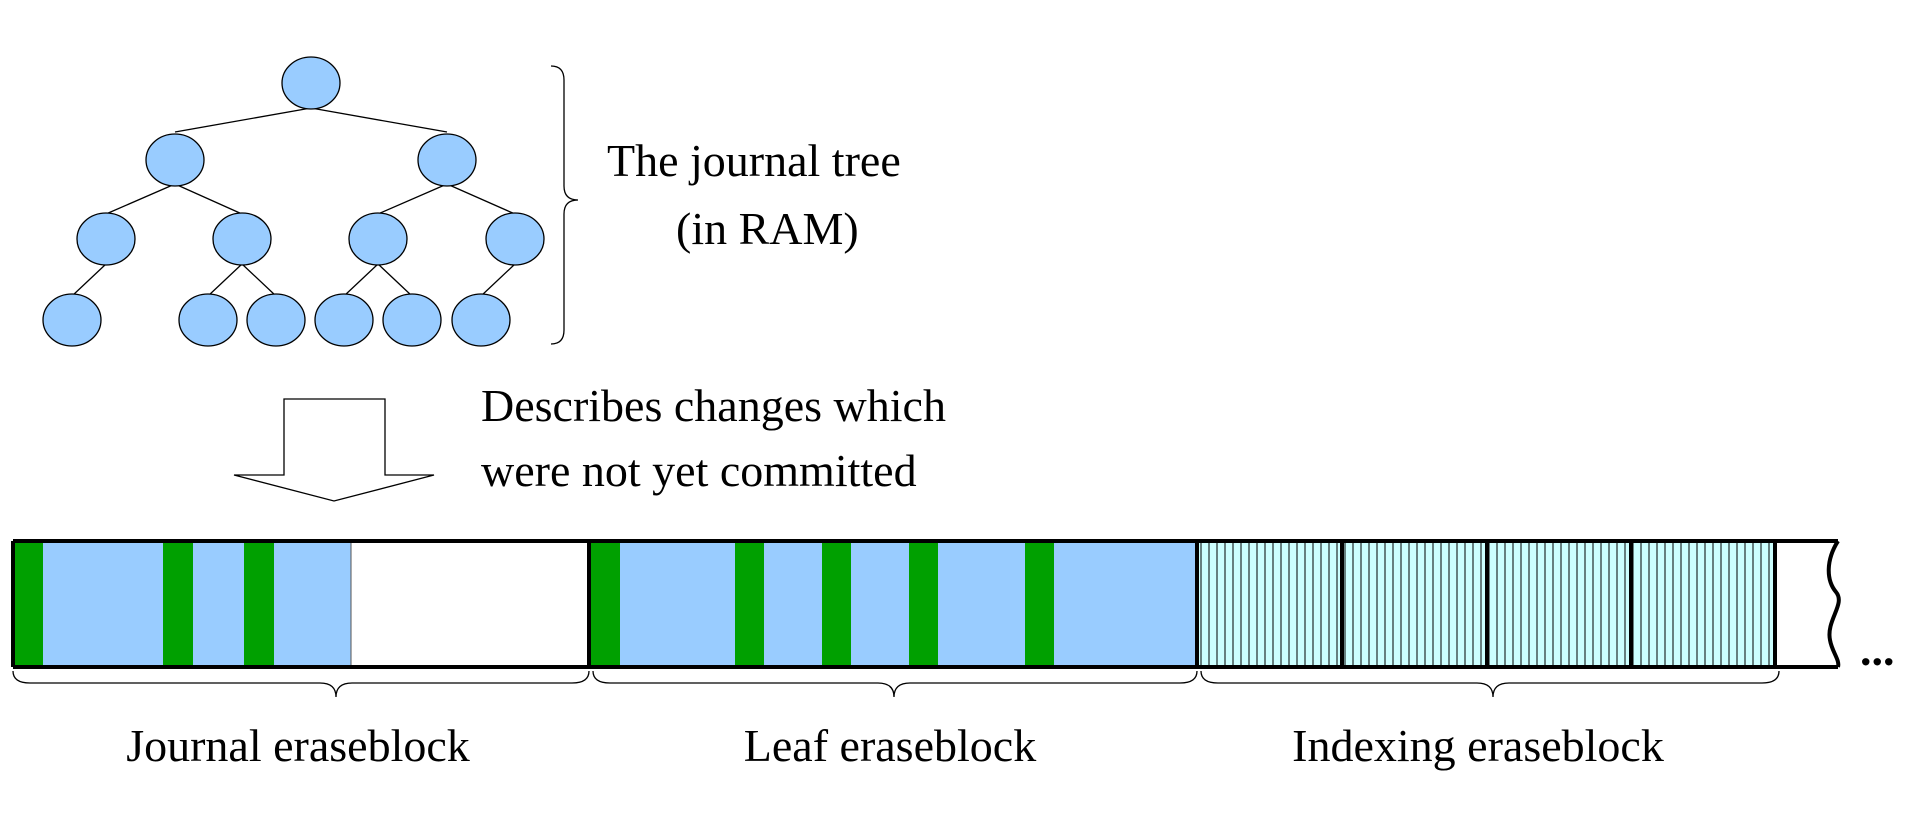 This screenshot has height=814, width=1928. I want to click on index-hatch, so click(1485, 604).